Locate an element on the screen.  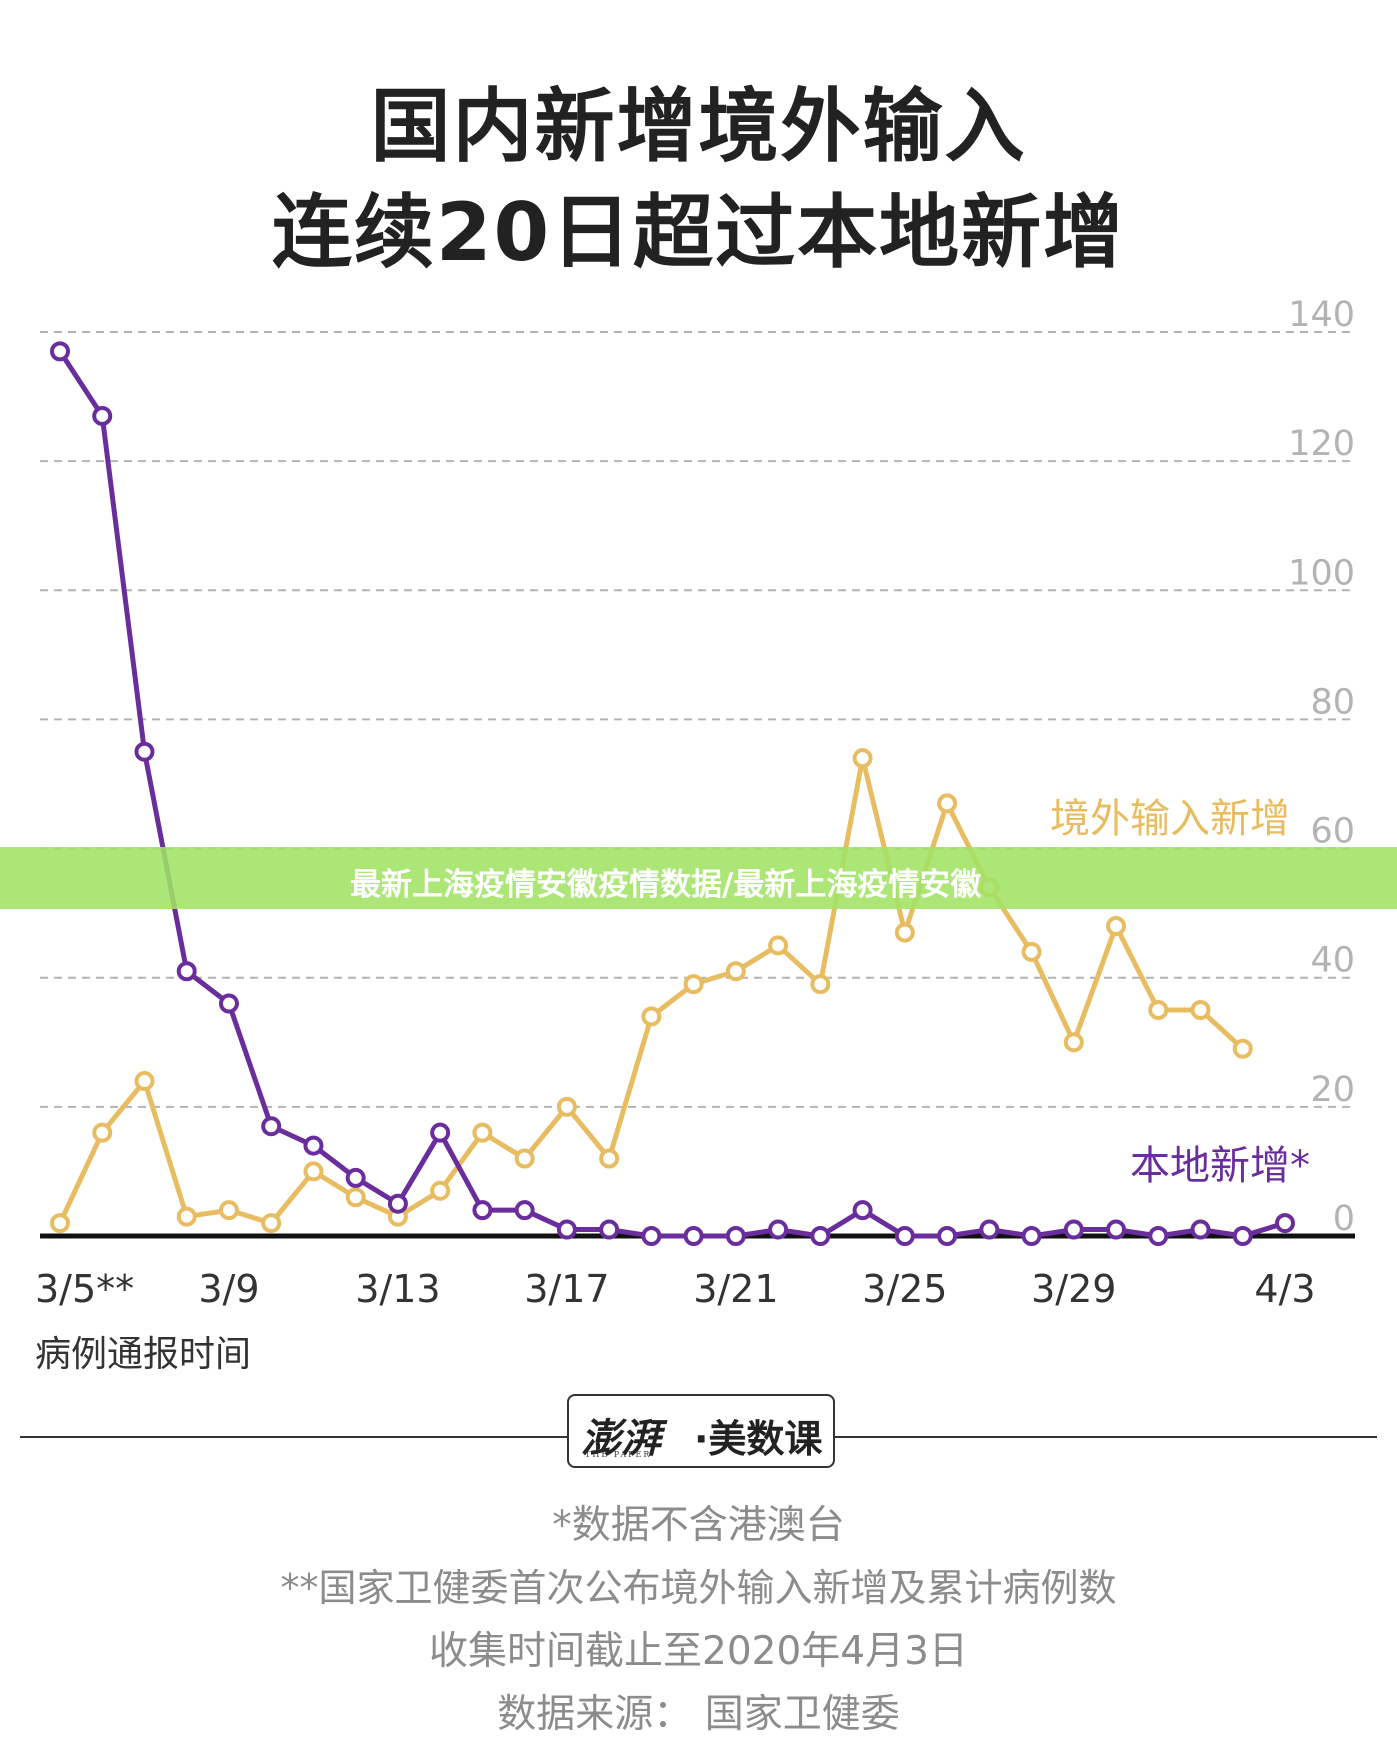
x-tick-label: 3/5** is located at coordinates (84, 1289).